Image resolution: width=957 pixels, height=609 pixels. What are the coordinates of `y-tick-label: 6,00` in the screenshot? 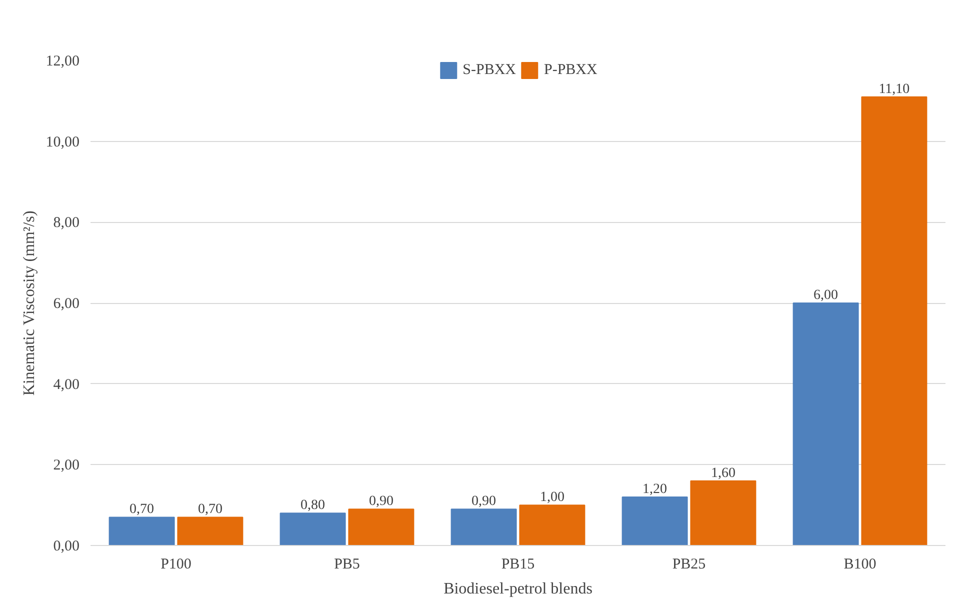 It's located at (66, 304).